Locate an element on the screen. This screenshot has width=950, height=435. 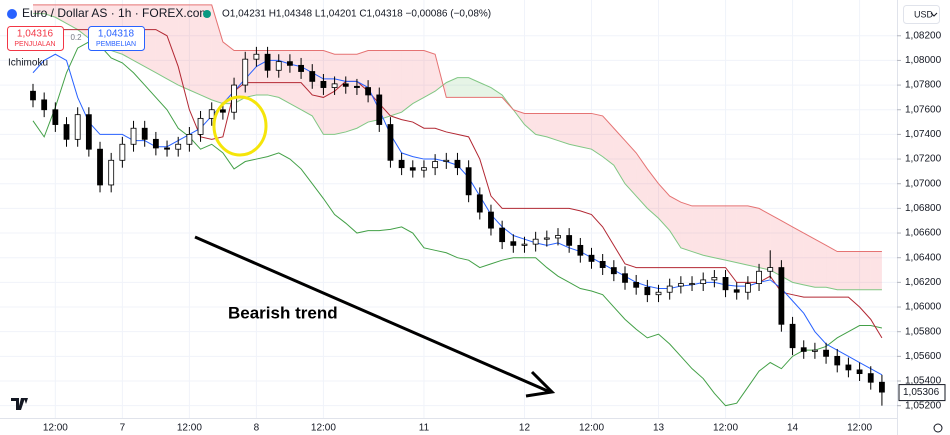
last-price-label: 1,05306 is located at coordinates (921, 392).